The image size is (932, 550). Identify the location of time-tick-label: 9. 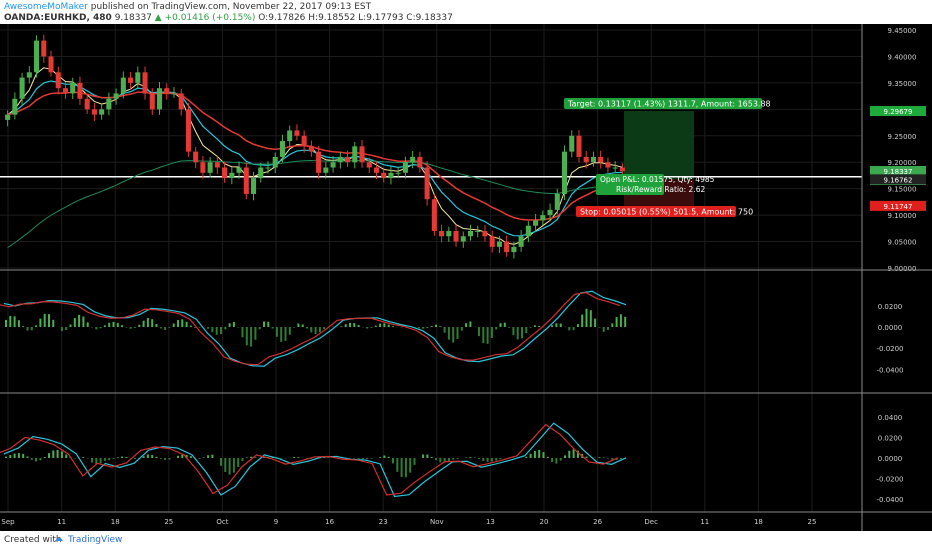
(276, 522).